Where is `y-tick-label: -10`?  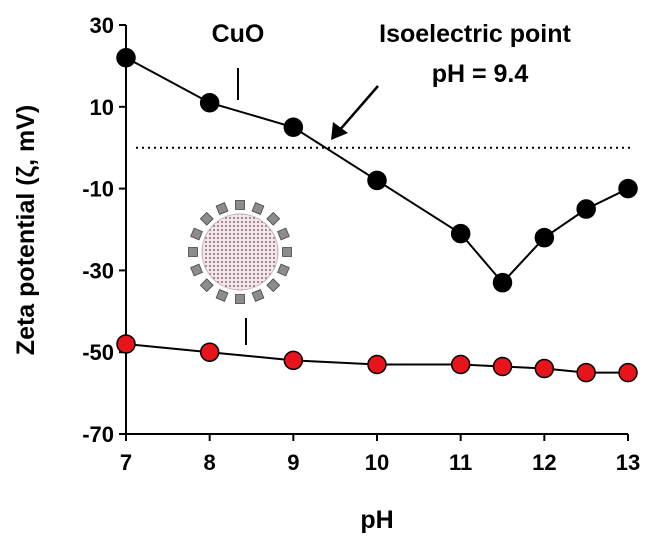
y-tick-label: -10 is located at coordinates (98, 189).